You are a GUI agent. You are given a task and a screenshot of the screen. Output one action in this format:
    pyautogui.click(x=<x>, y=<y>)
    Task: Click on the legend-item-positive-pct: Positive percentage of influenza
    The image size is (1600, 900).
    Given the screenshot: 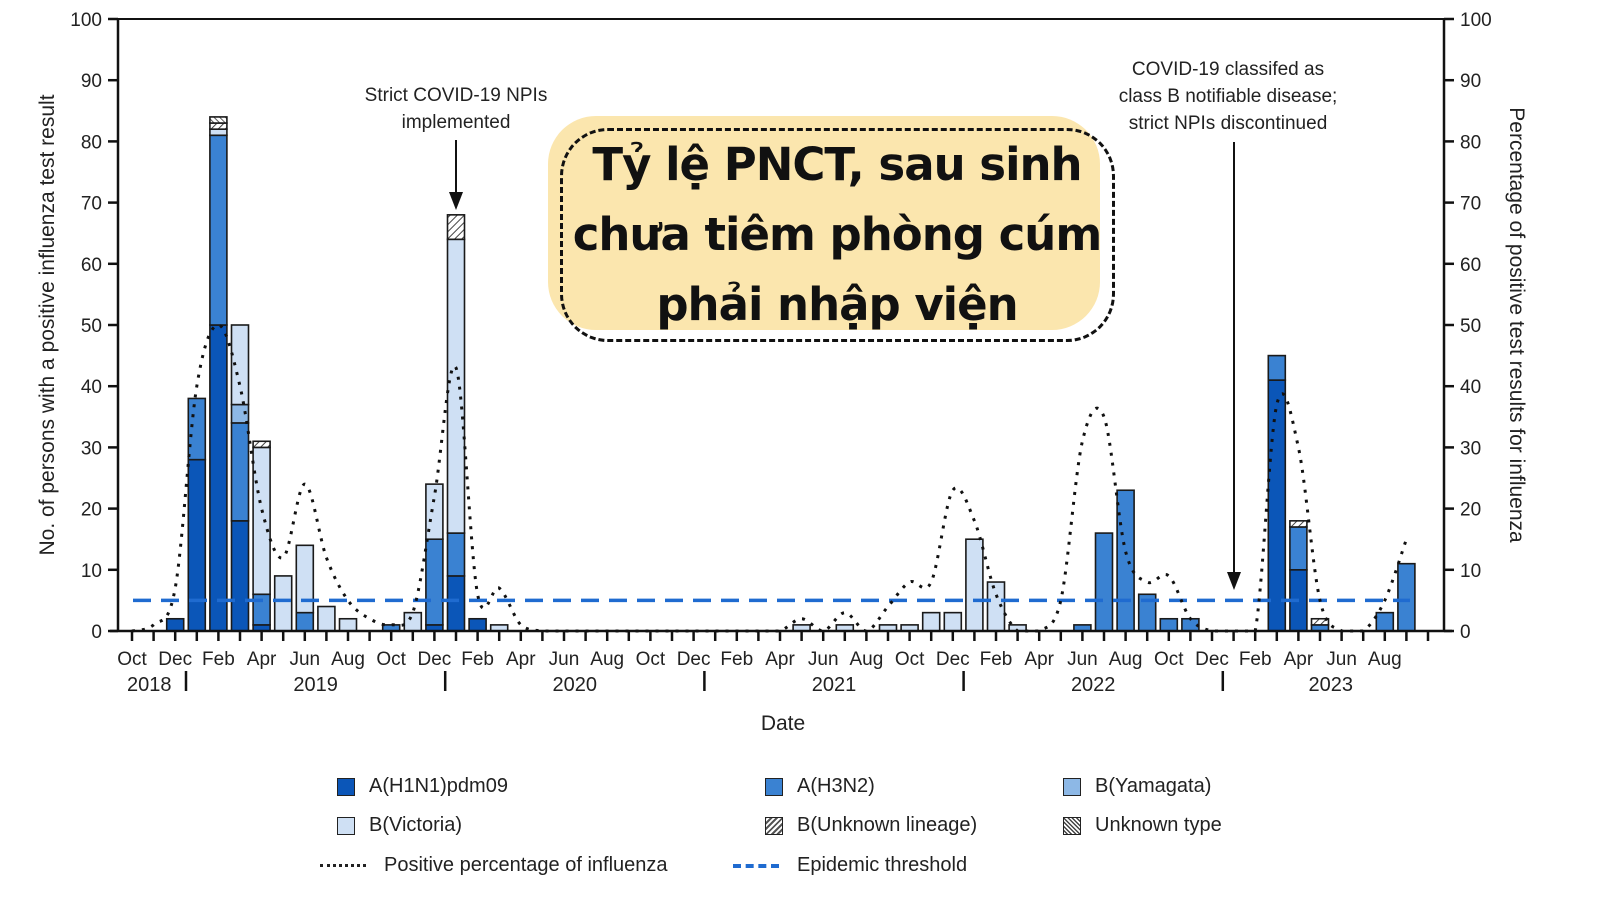 What is the action you would take?
    pyautogui.click(x=494, y=865)
    